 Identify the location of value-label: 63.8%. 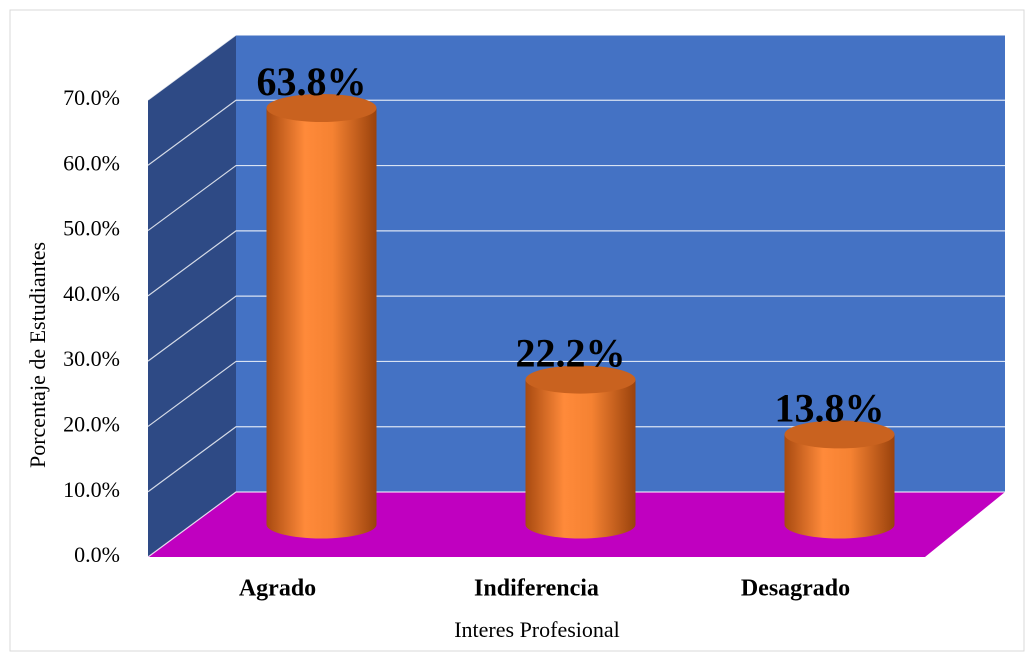
(312, 81).